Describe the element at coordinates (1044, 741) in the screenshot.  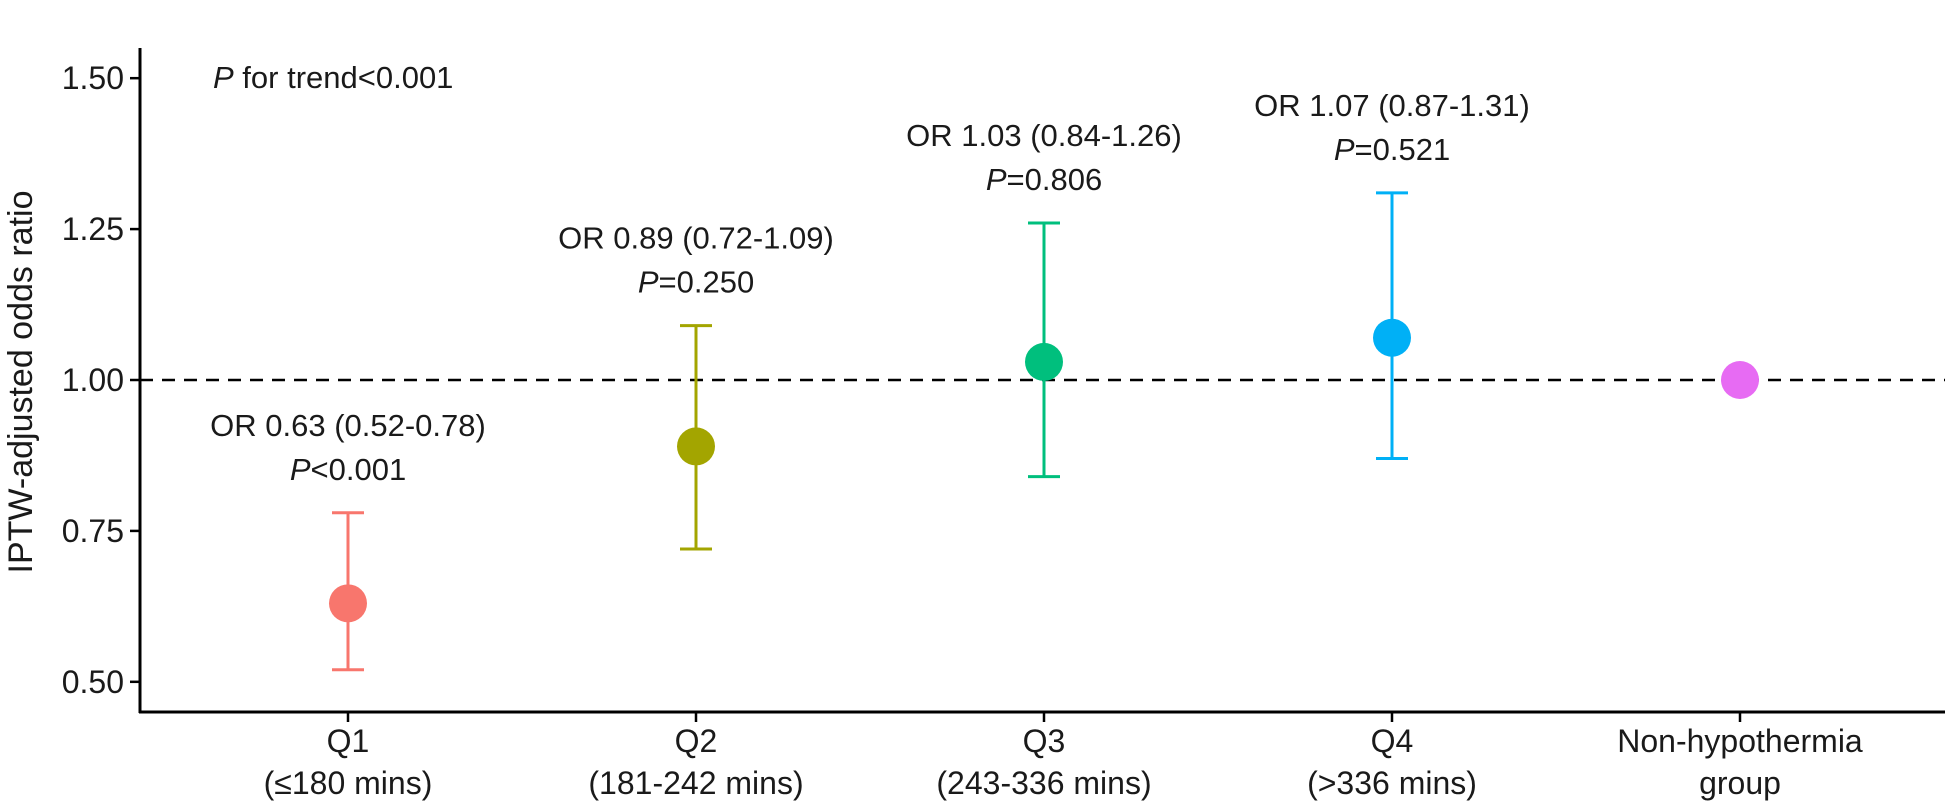
I see `x-tick-label-line1: Q3` at that location.